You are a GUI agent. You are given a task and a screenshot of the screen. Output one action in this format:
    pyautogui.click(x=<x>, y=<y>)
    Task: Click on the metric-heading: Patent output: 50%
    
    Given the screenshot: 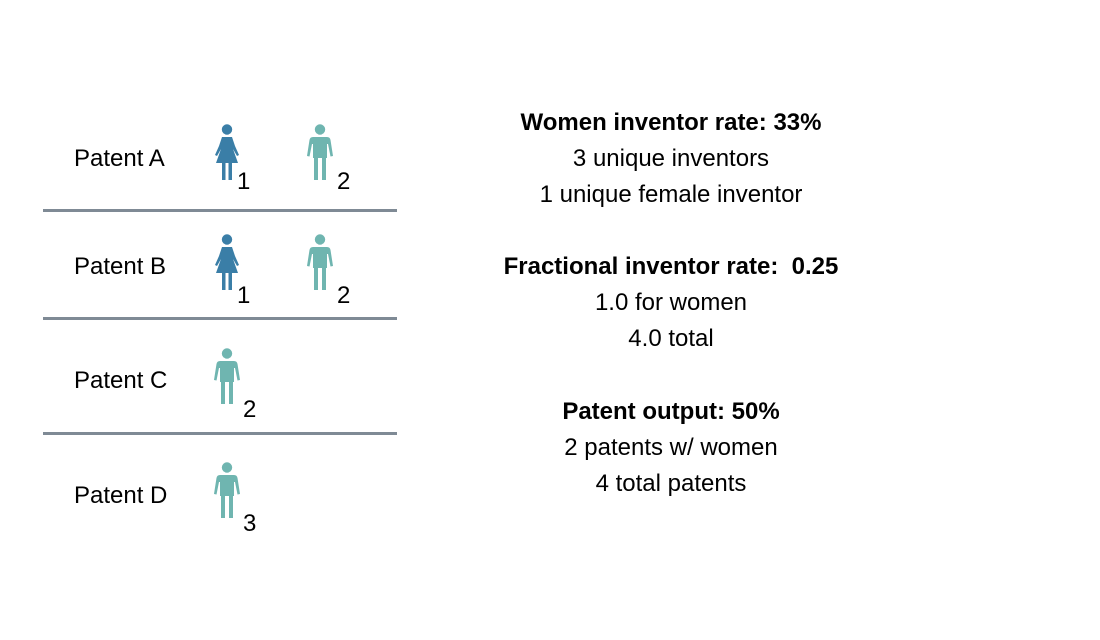 What is the action you would take?
    pyautogui.click(x=671, y=411)
    